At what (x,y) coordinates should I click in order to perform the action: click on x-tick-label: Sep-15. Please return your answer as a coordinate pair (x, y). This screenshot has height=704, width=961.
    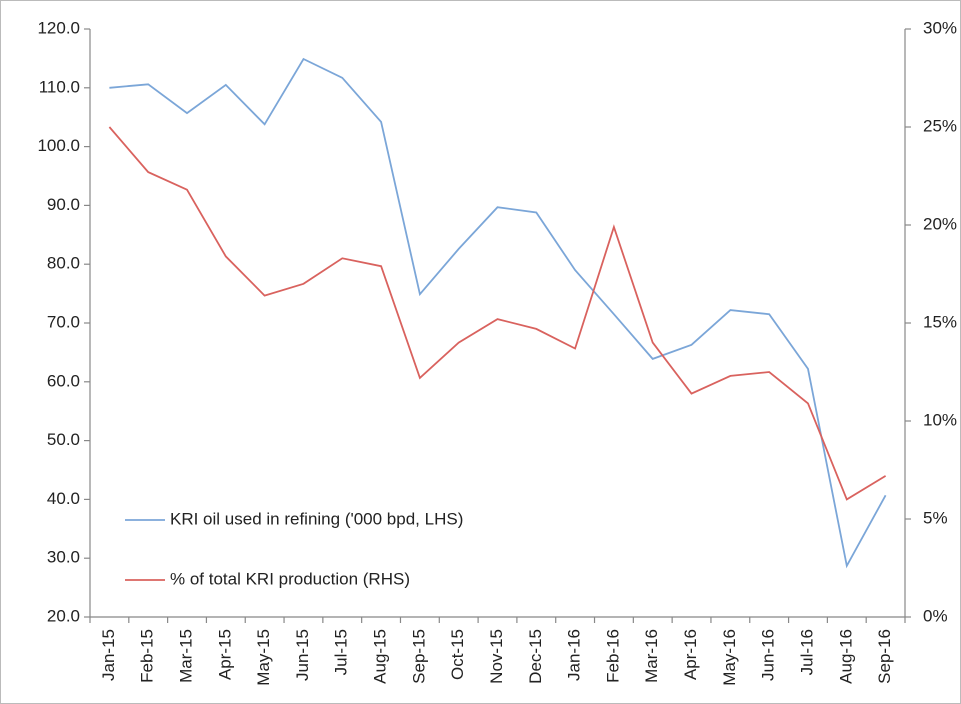
    Looking at the image, I should click on (418, 656).